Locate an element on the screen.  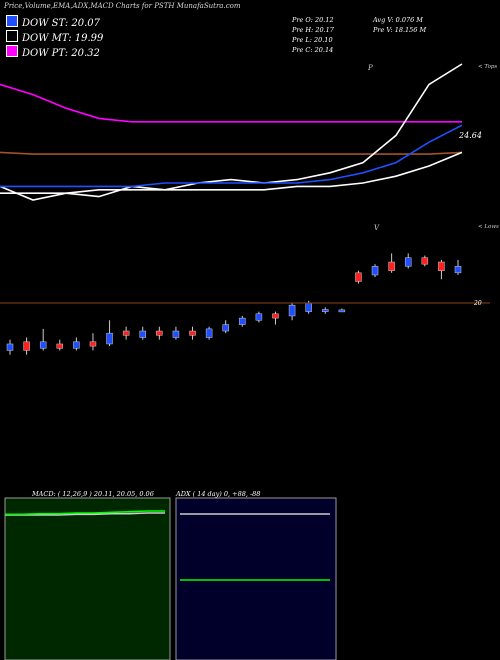
ema-value-label: 24.64 is located at coordinates (470, 135).